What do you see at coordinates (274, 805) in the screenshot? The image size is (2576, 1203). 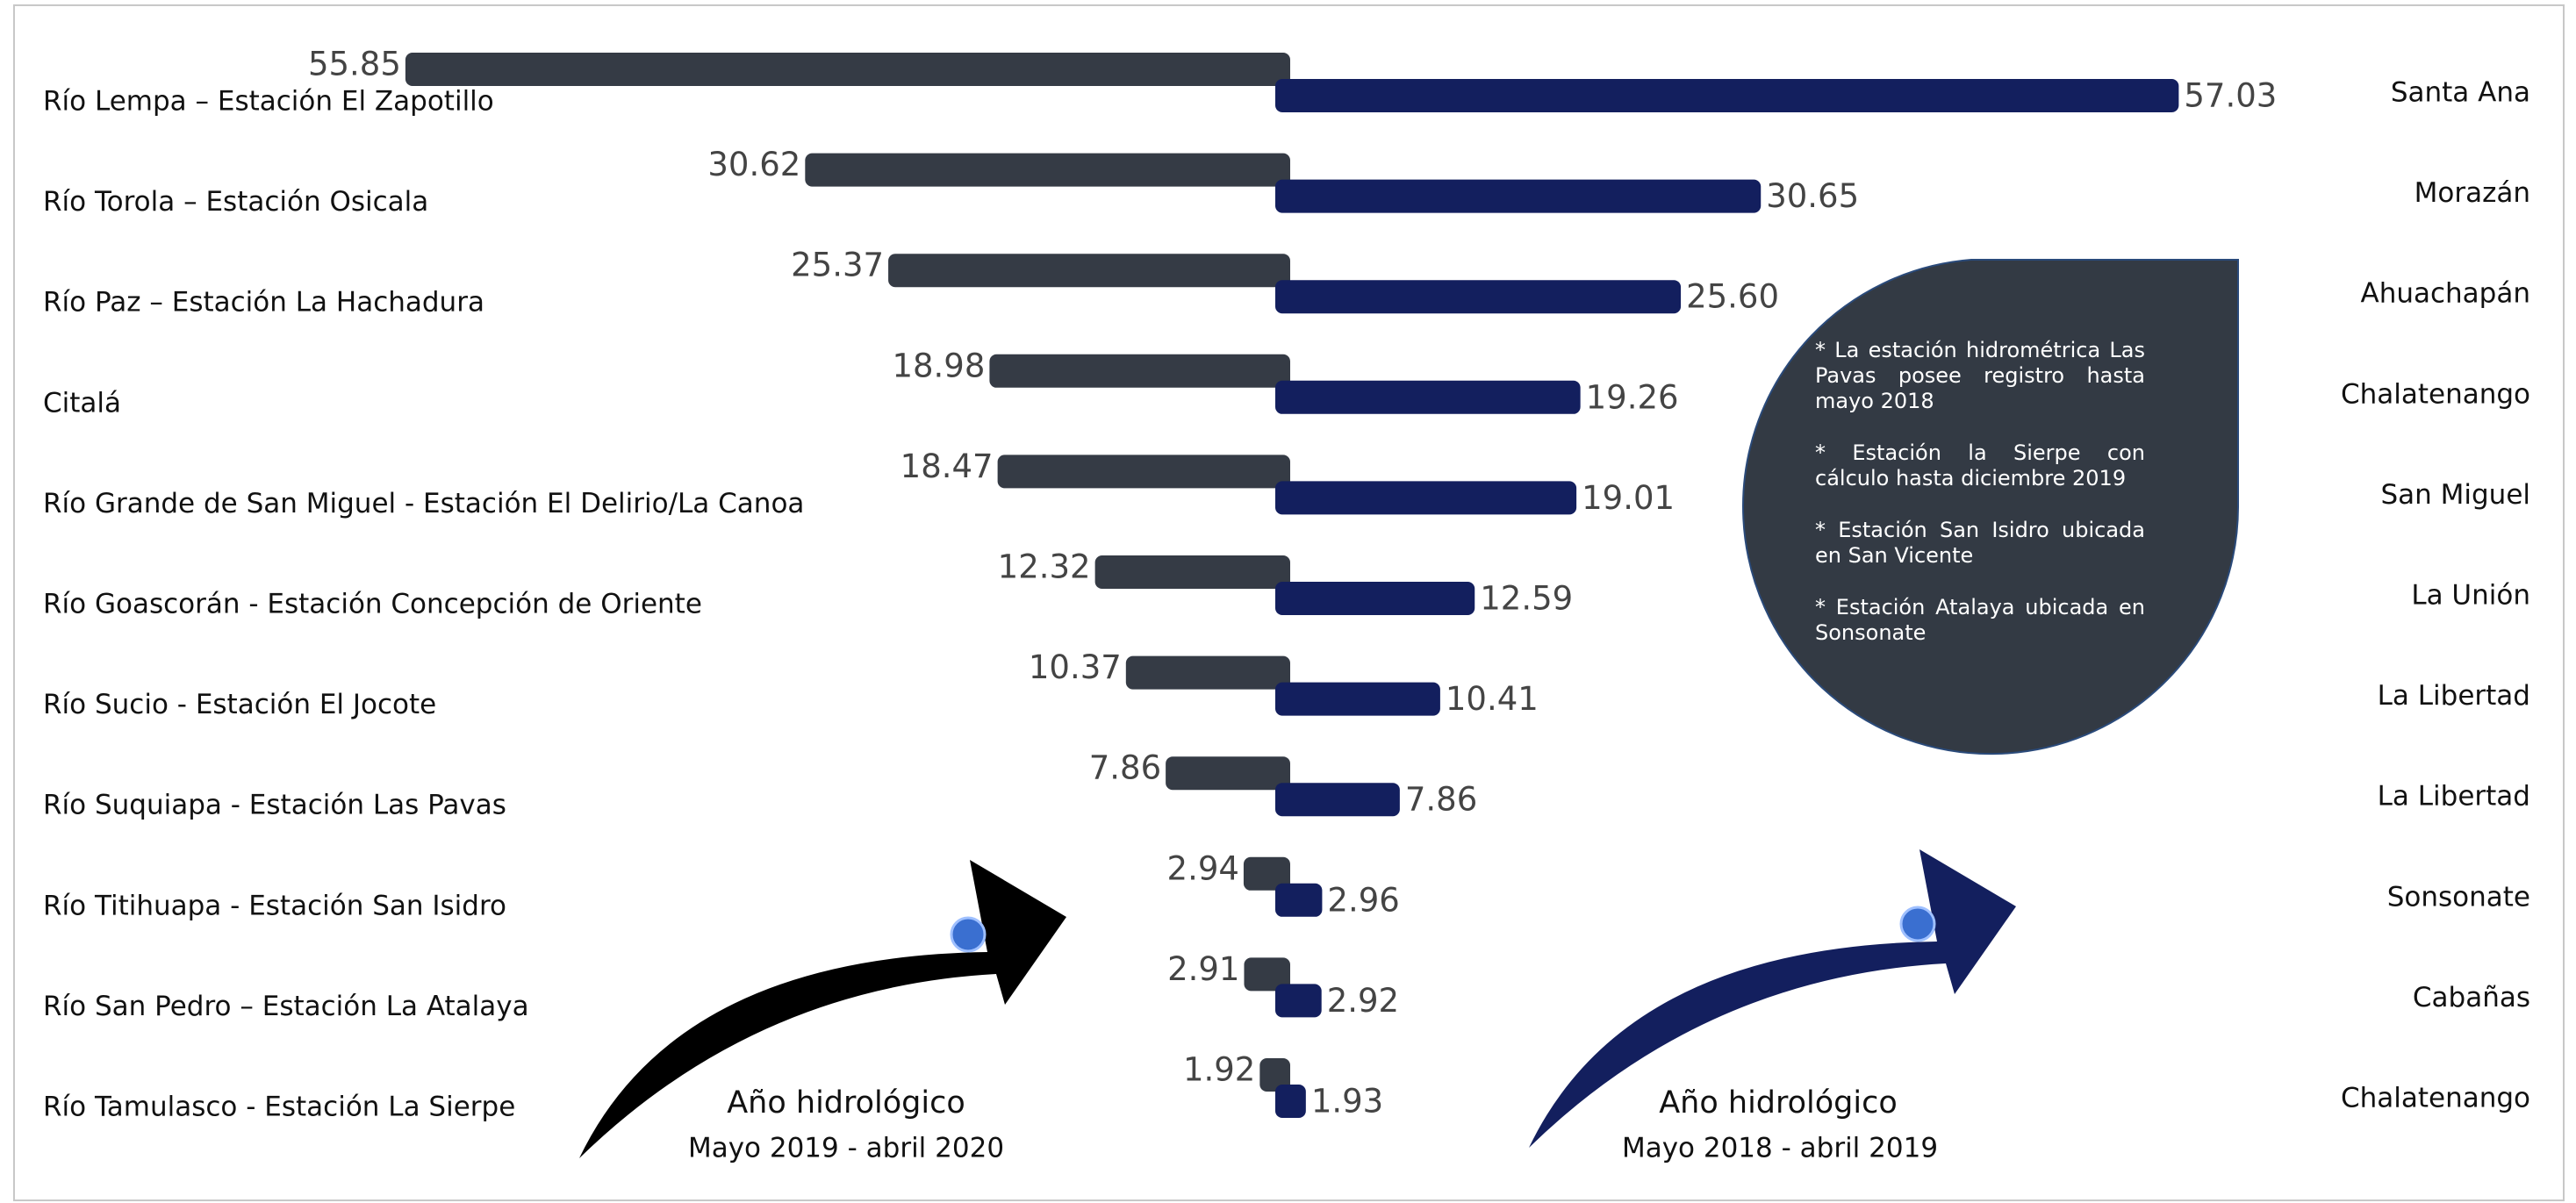 I see `category-label: Río Suquiapa - Estación Las Pavas` at bounding box center [274, 805].